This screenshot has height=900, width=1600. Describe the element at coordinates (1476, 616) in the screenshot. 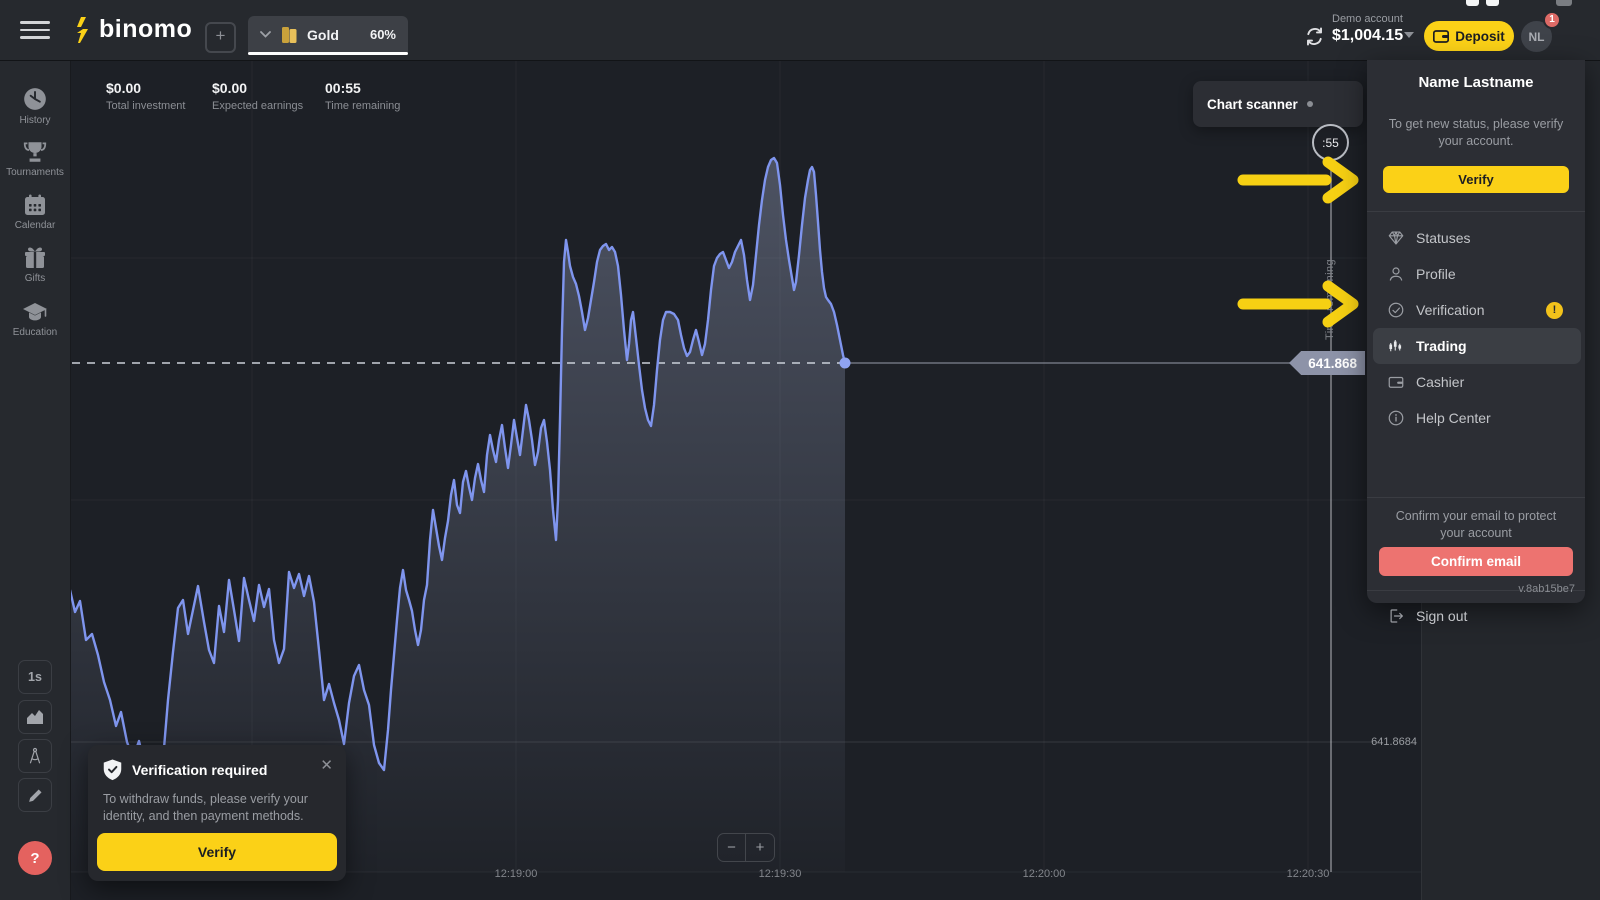

I see `menu-item-sign-out: Sign out` at that location.